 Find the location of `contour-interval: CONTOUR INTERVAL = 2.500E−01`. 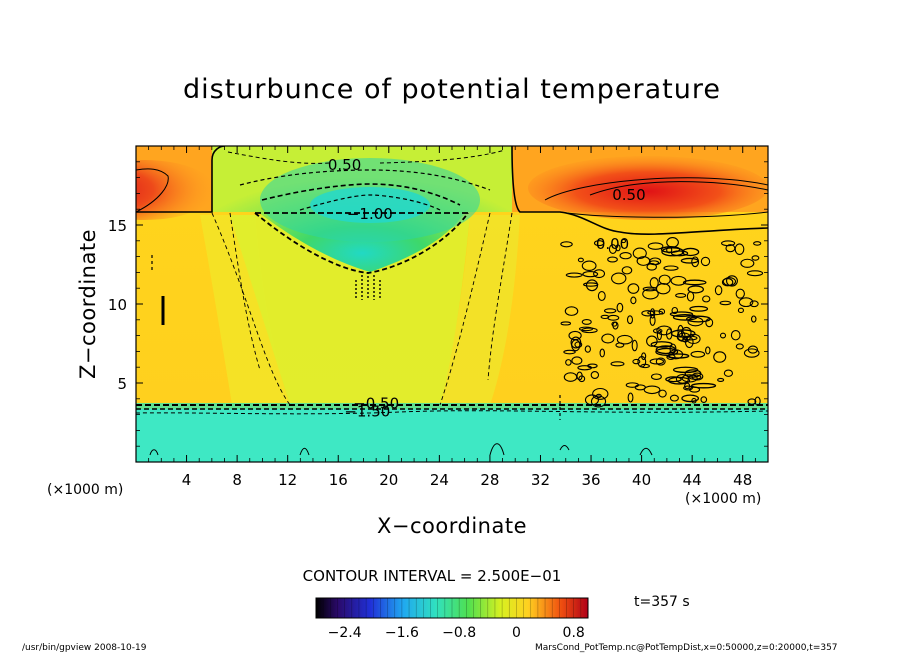

contour-interval: CONTOUR INTERVAL = 2.500E−01 is located at coordinates (432, 576).